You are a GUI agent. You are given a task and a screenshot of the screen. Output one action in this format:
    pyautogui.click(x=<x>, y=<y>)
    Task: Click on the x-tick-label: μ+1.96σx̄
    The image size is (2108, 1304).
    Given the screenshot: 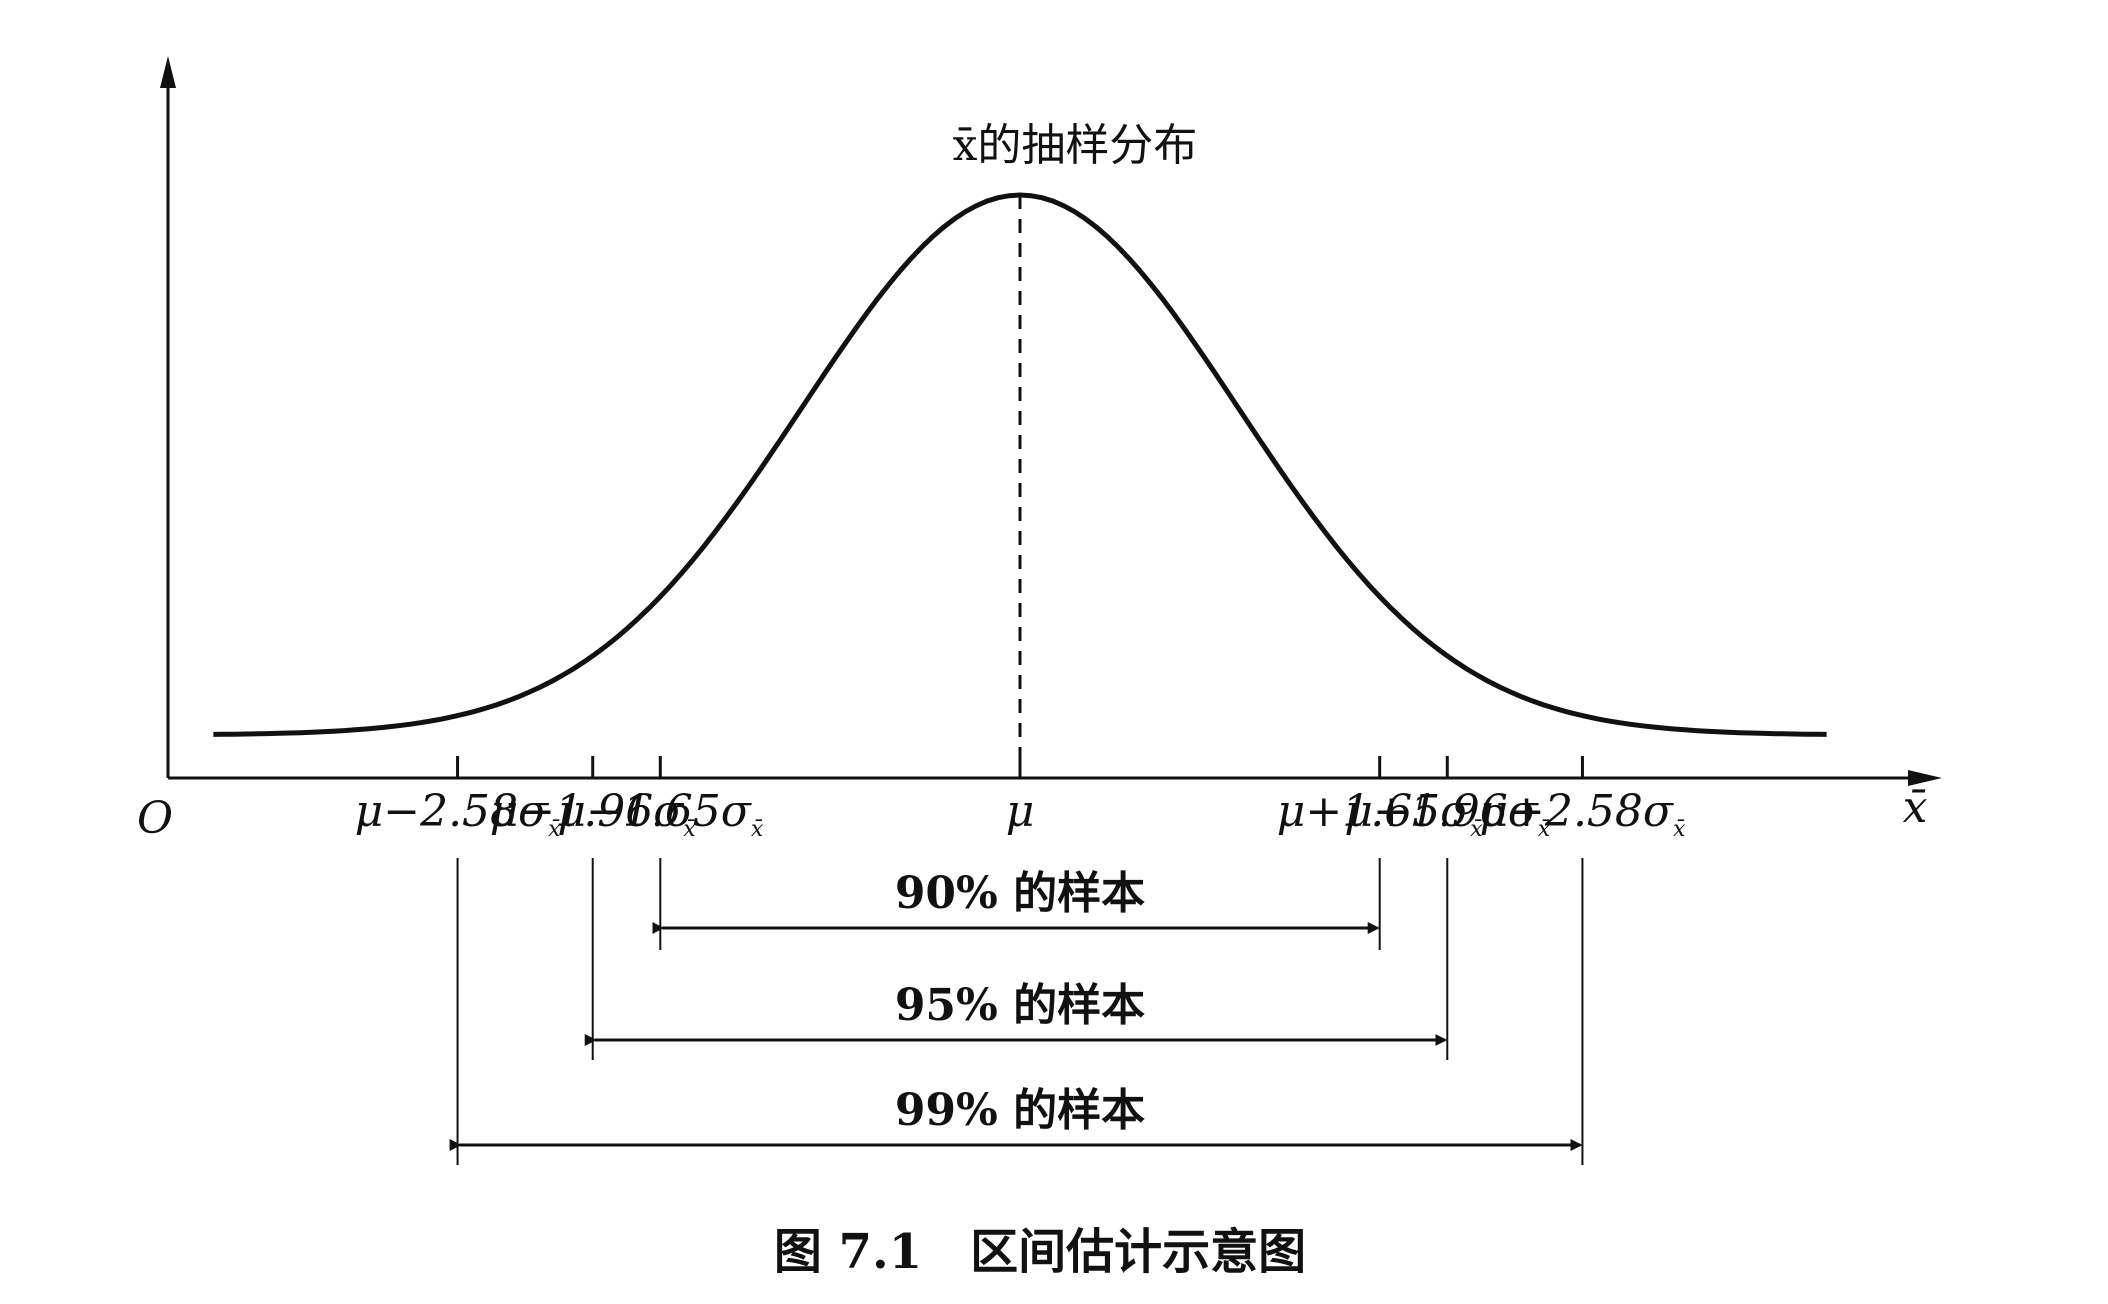 What is the action you would take?
    pyautogui.click(x=1447, y=814)
    